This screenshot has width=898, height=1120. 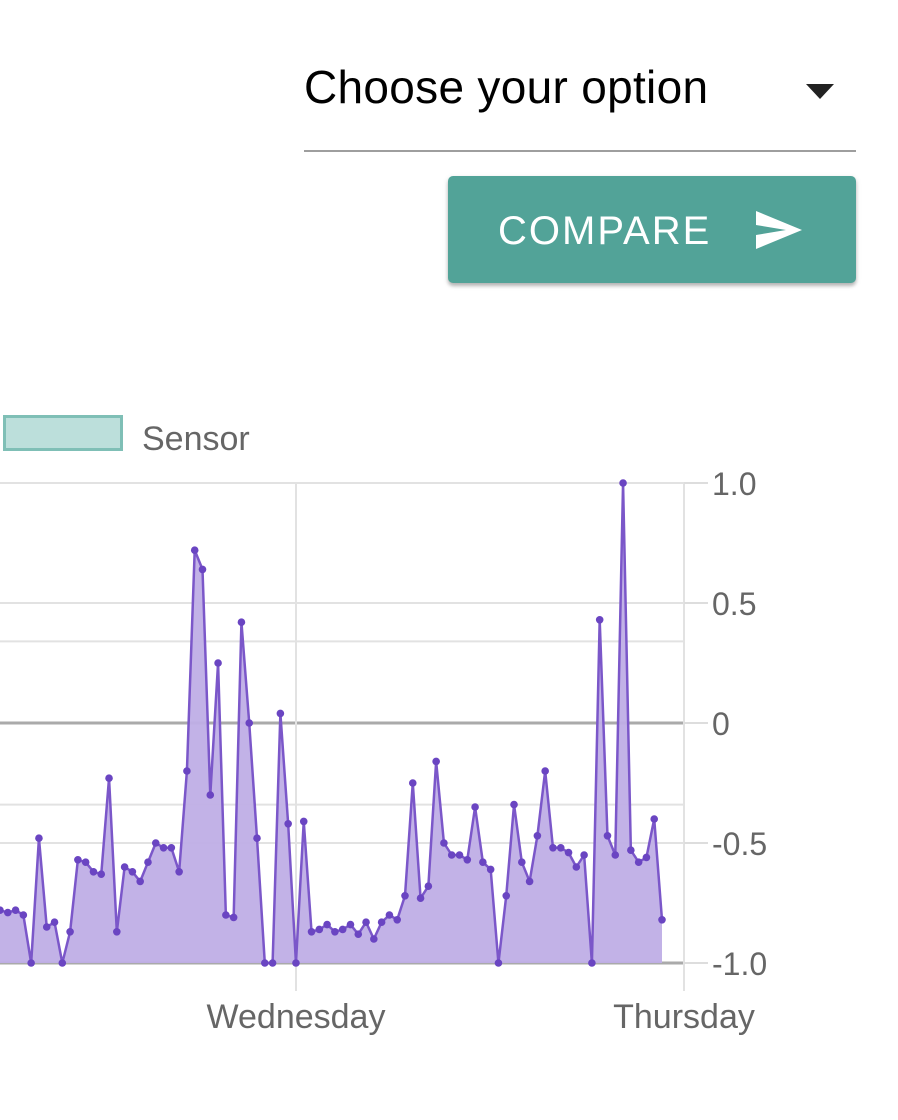 What do you see at coordinates (196, 439) in the screenshot?
I see `legend-label: Sensor` at bounding box center [196, 439].